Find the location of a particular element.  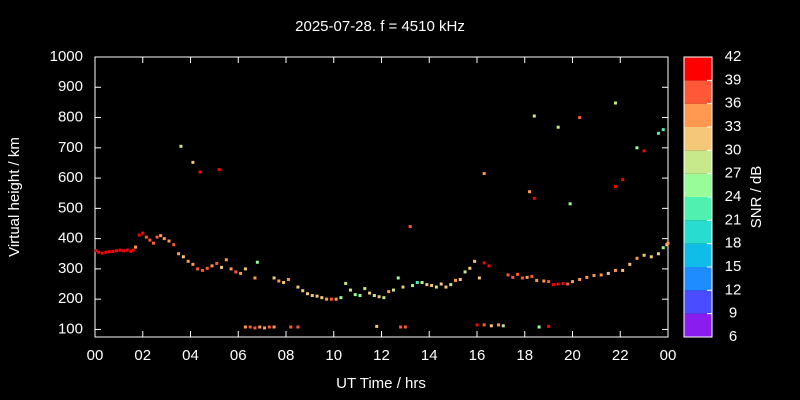

colorbar-tick-label: 18 is located at coordinates (733, 243).